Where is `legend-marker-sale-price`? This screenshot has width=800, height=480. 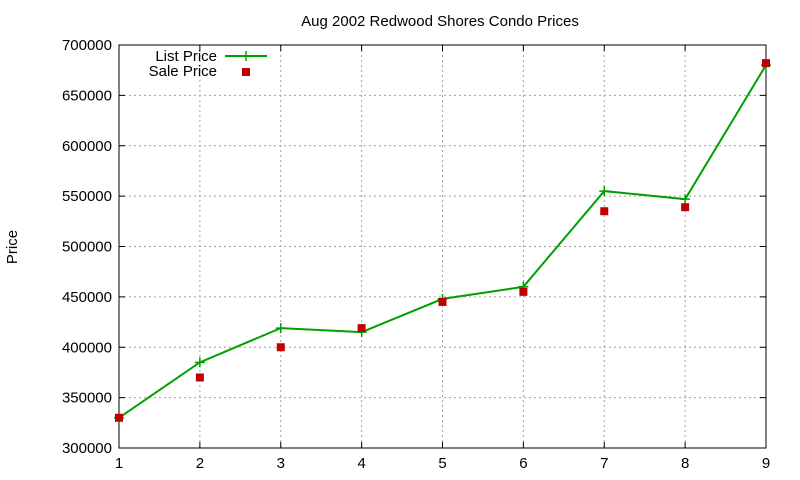 legend-marker-sale-price is located at coordinates (246, 72).